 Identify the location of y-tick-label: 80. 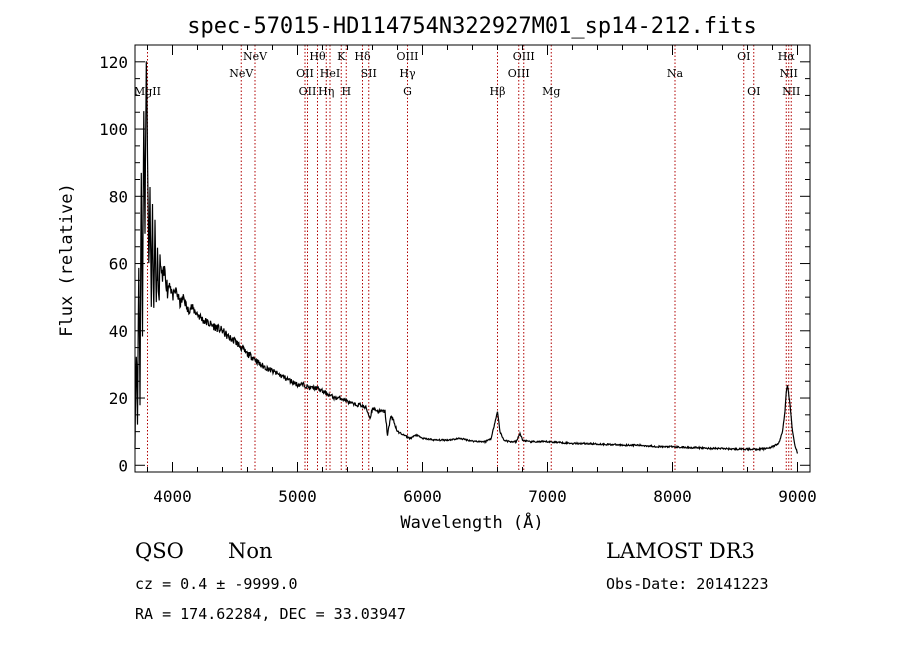
(118, 196).